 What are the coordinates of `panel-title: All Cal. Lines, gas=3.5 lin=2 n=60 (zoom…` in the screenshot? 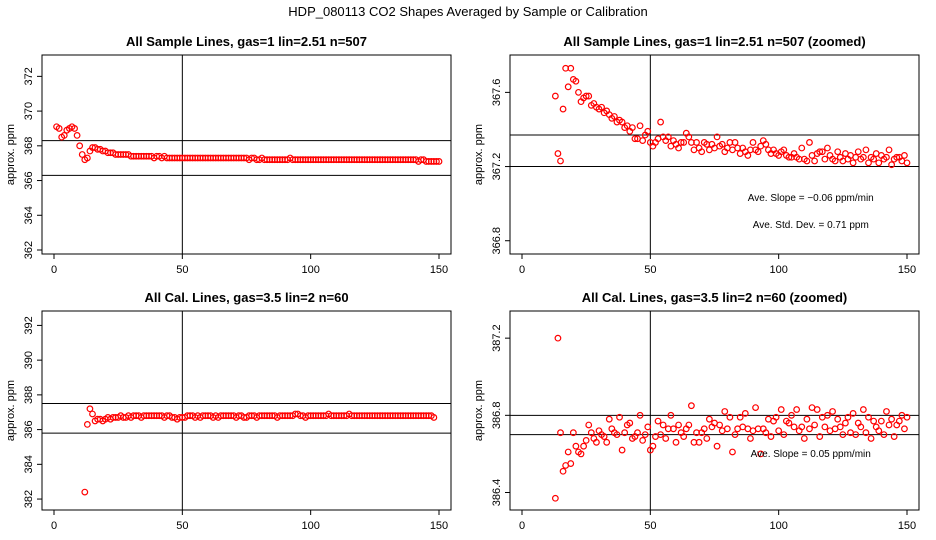 It's located at (715, 297).